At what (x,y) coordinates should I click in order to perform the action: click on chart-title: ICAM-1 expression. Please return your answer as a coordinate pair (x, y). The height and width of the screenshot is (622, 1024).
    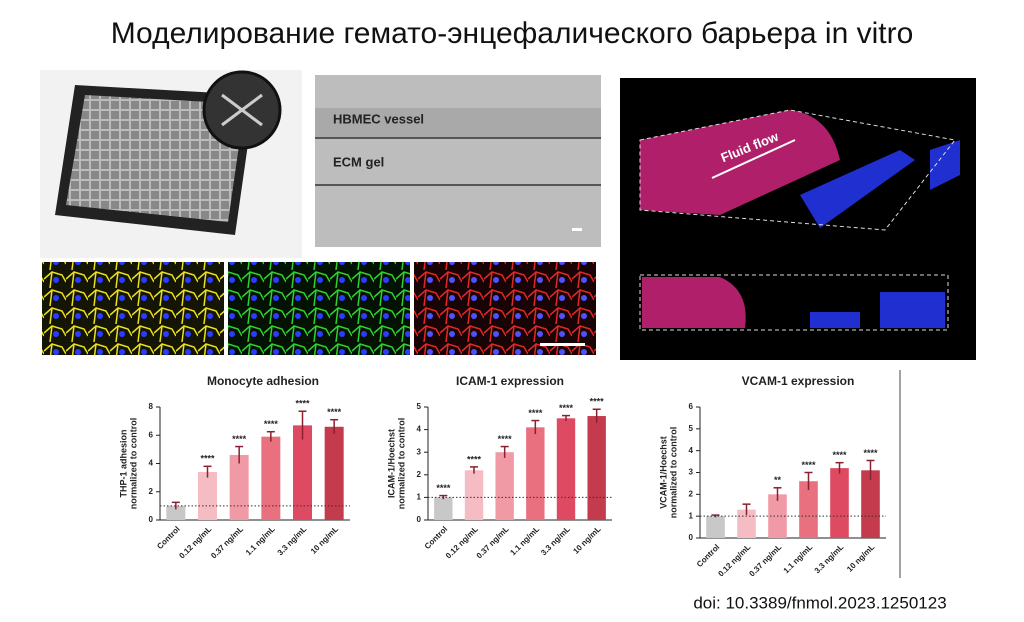
    Looking at the image, I should click on (510, 381).